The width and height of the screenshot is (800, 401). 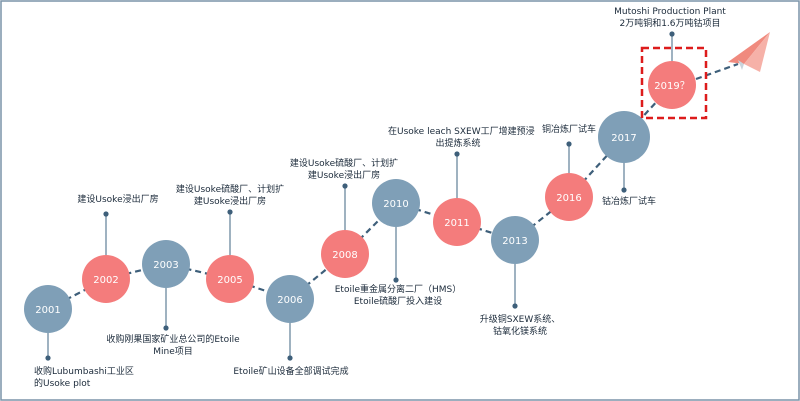 I want to click on milestone-year: 2005, so click(x=229, y=280).